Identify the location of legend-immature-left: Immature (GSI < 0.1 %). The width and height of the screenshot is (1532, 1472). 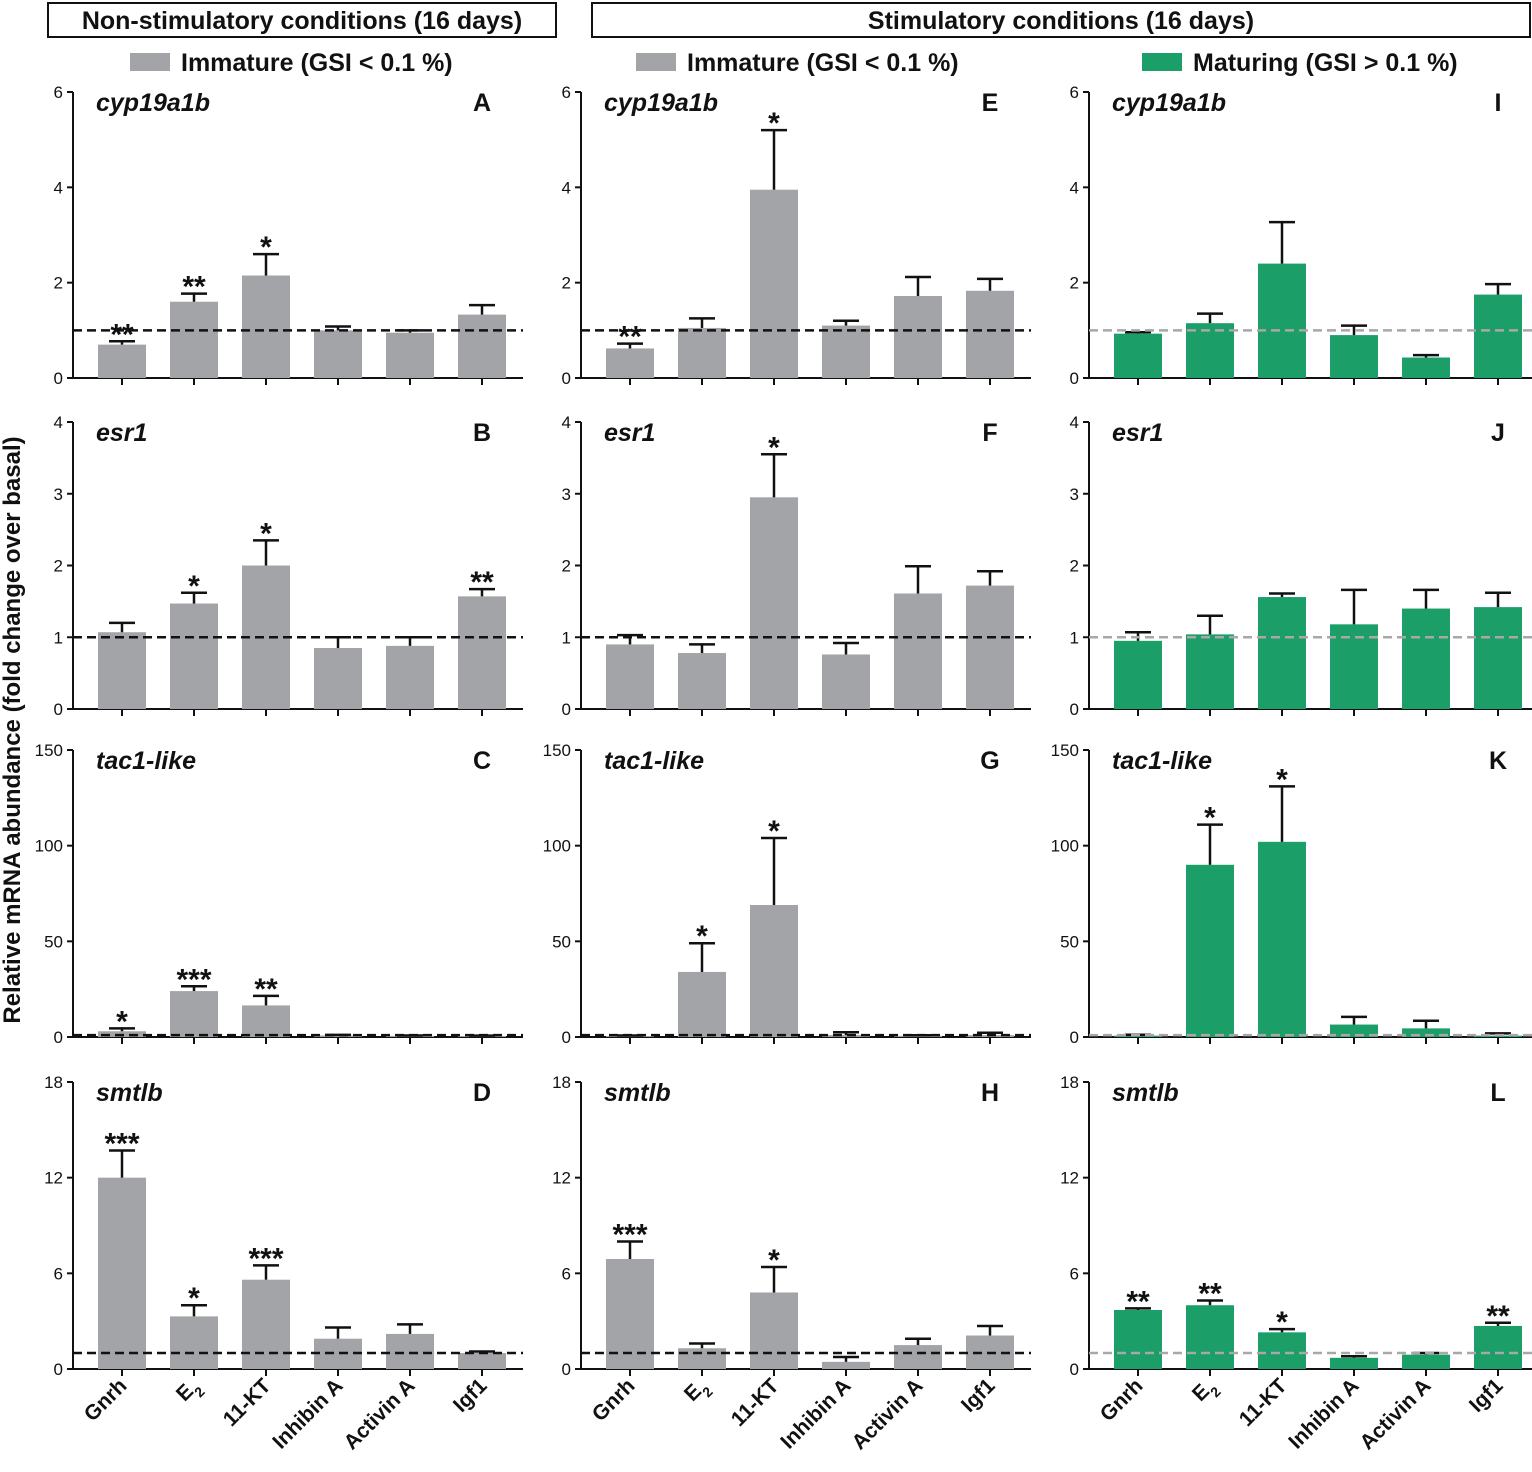
(291, 63).